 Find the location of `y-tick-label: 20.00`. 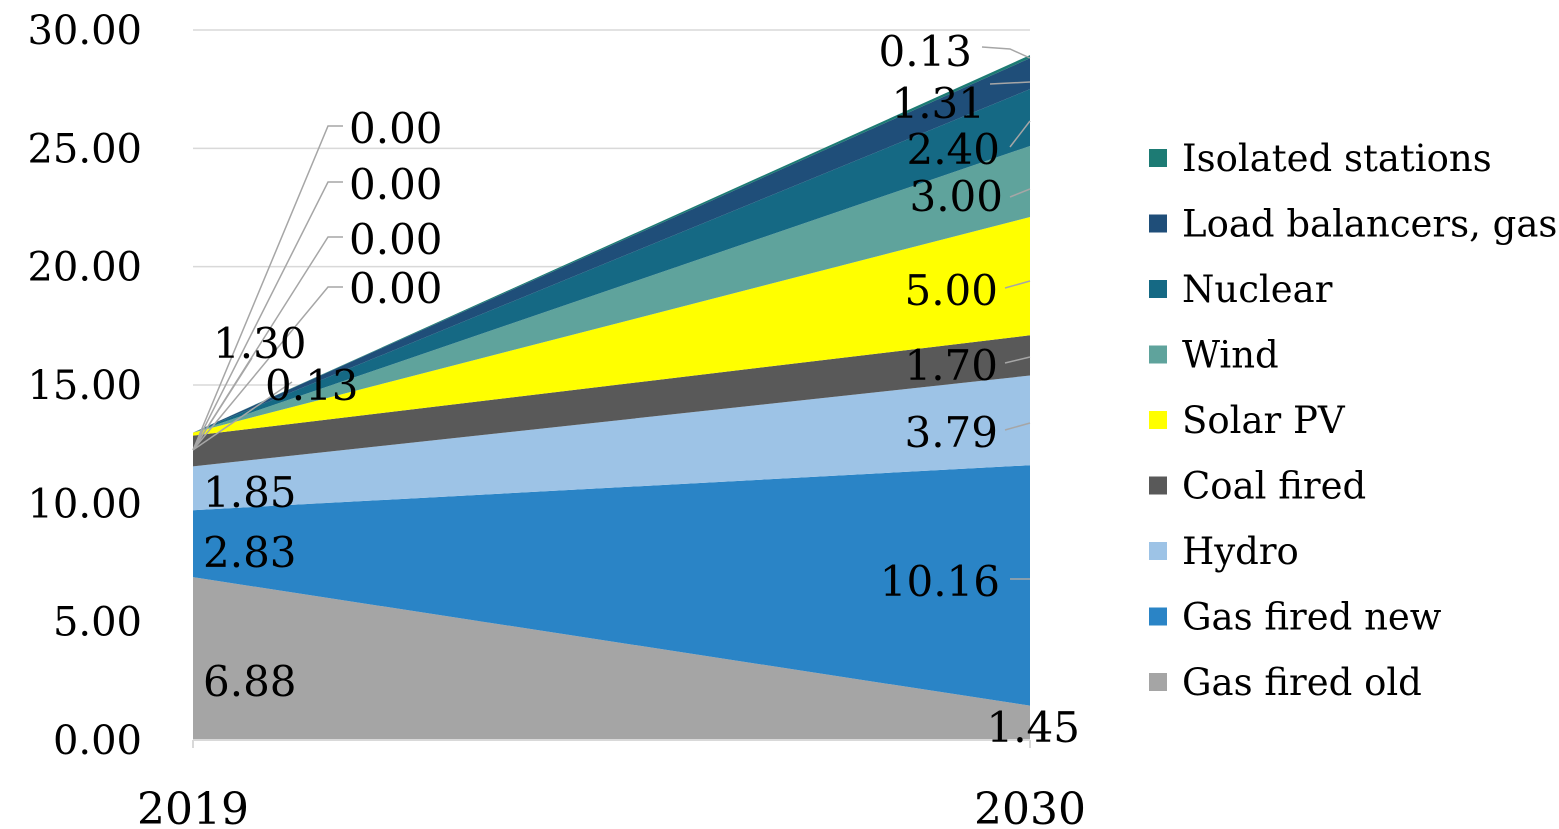

y-tick-label: 20.00 is located at coordinates (84, 268).